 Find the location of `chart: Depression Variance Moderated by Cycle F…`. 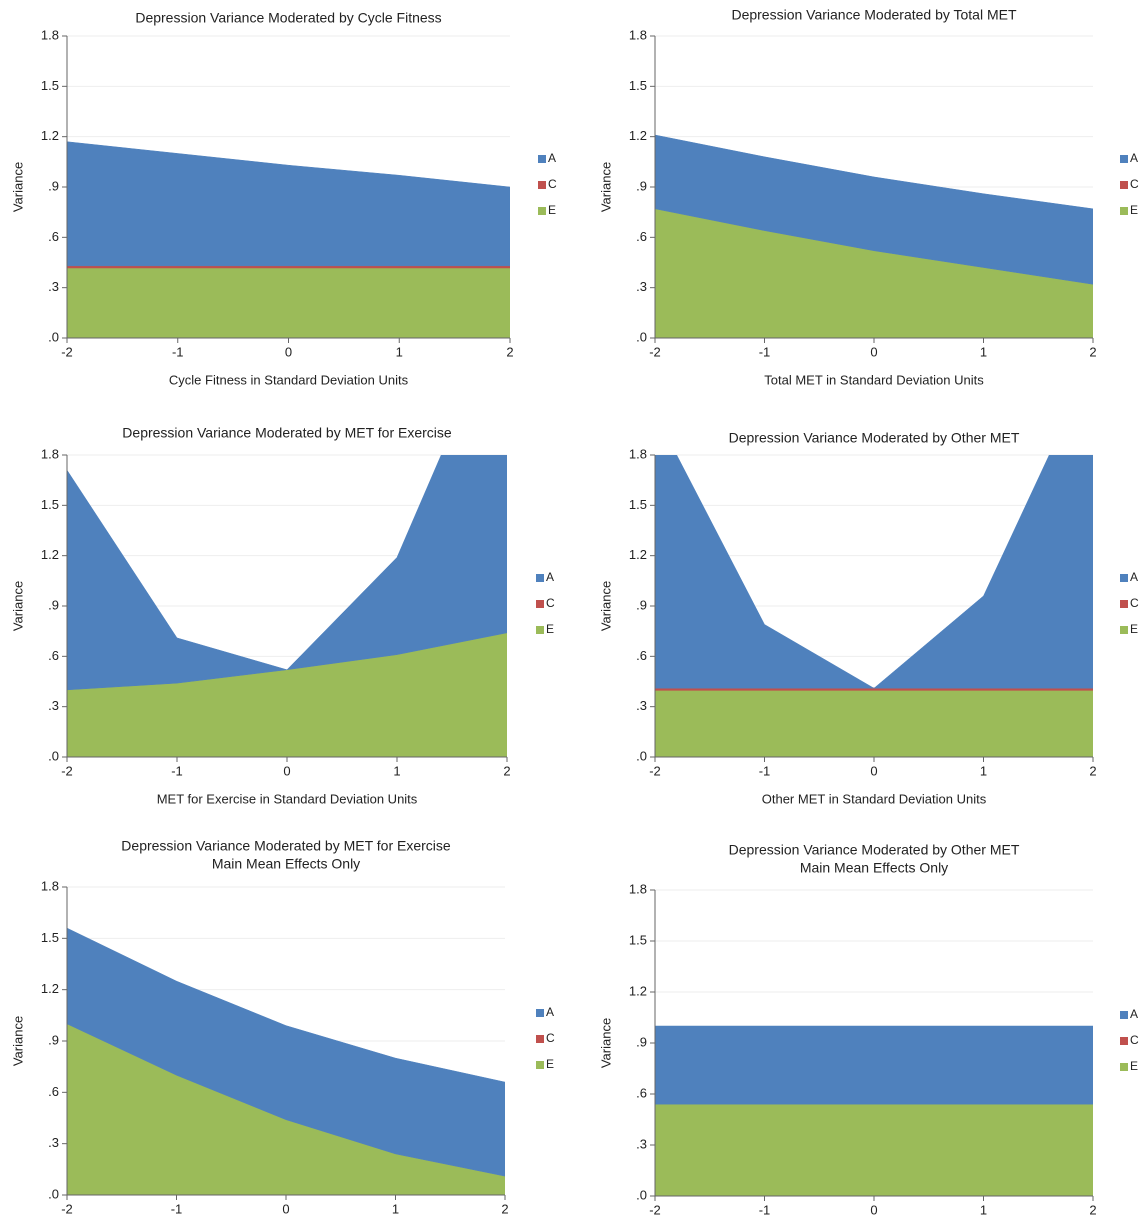

chart: Depression Variance Moderated by Cycle F… is located at coordinates (283, 199).